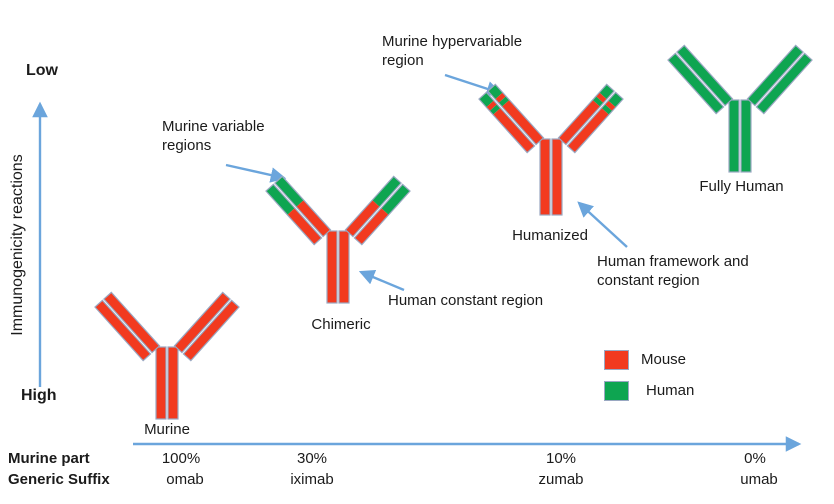  I want to click on murine-part-10: 10%, so click(561, 458).